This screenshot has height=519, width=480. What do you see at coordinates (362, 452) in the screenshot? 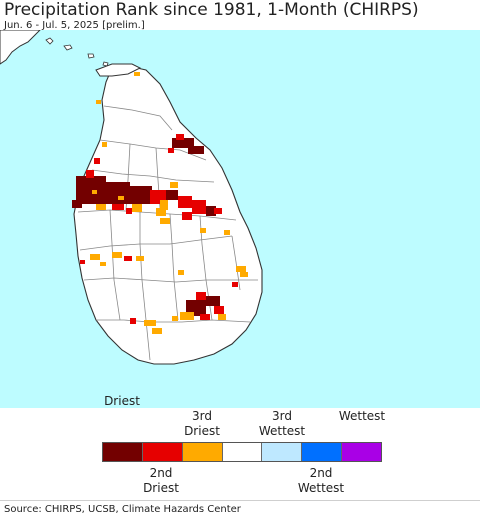
I see `legend-swatch-wettest` at bounding box center [362, 452].